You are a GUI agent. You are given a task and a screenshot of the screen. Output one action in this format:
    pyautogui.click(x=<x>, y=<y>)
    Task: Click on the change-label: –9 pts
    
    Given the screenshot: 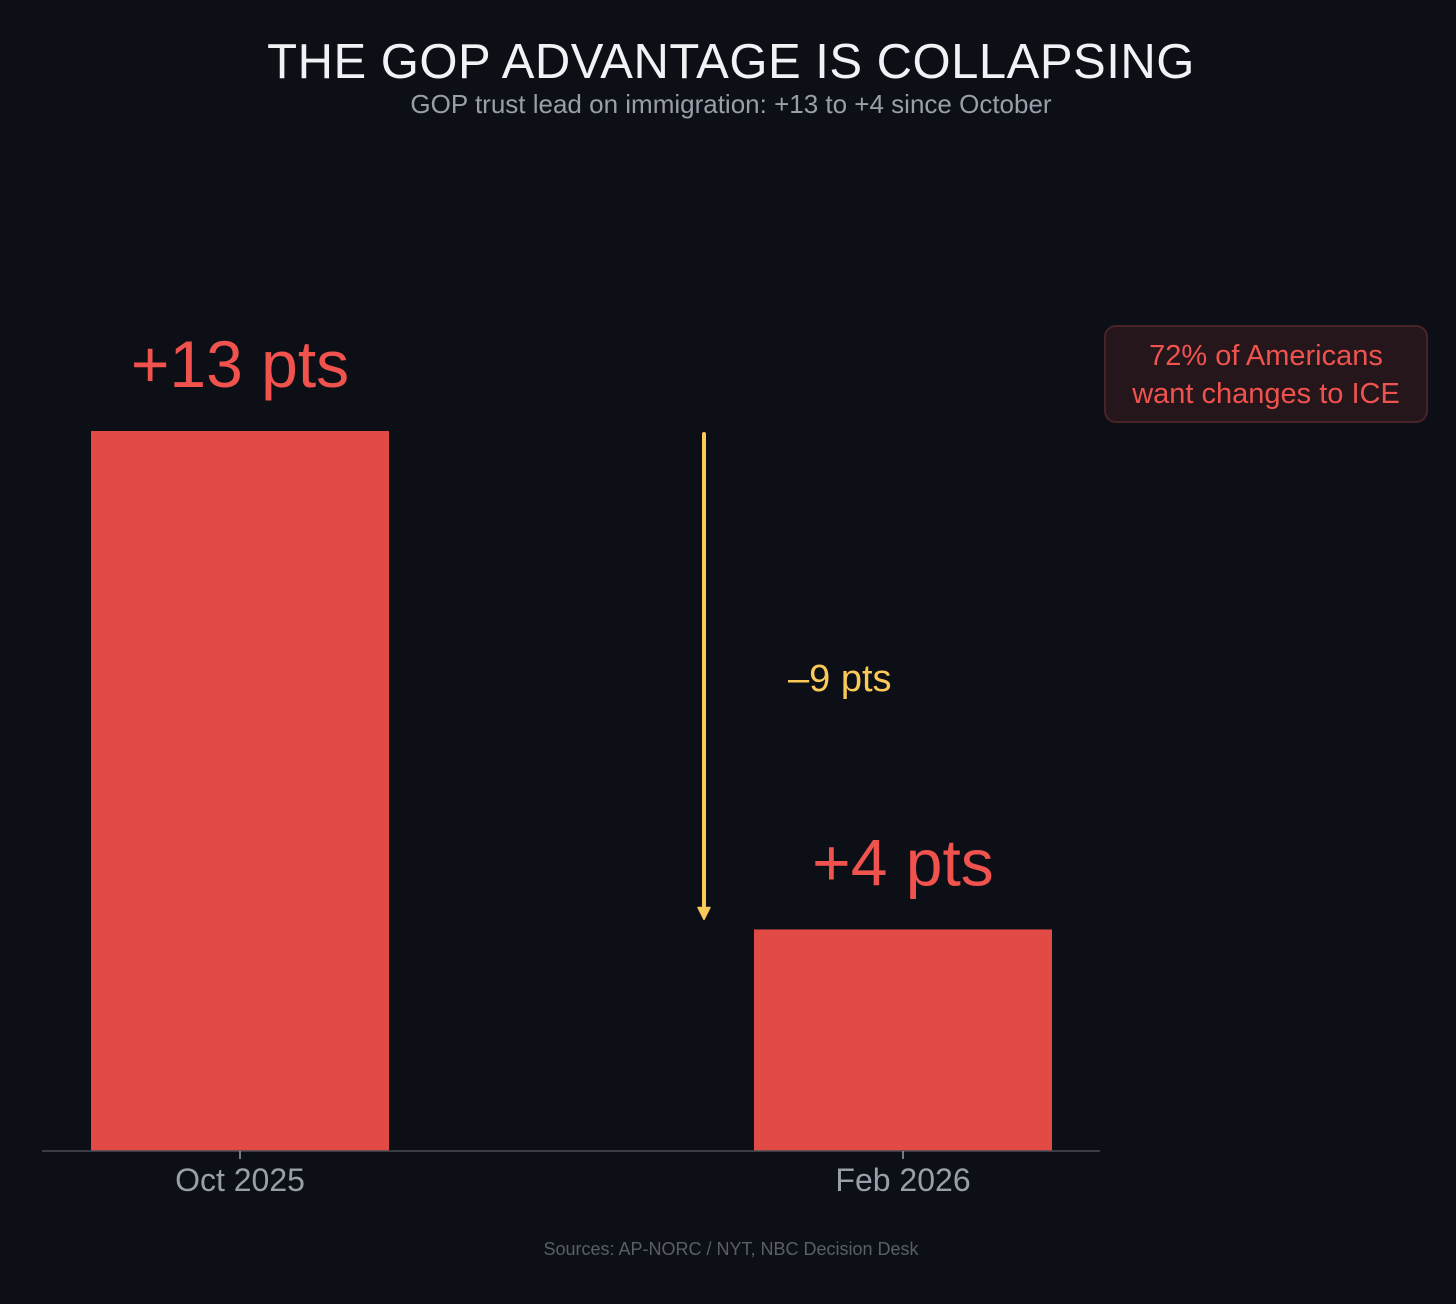 What is the action you would take?
    pyautogui.click(x=840, y=679)
    